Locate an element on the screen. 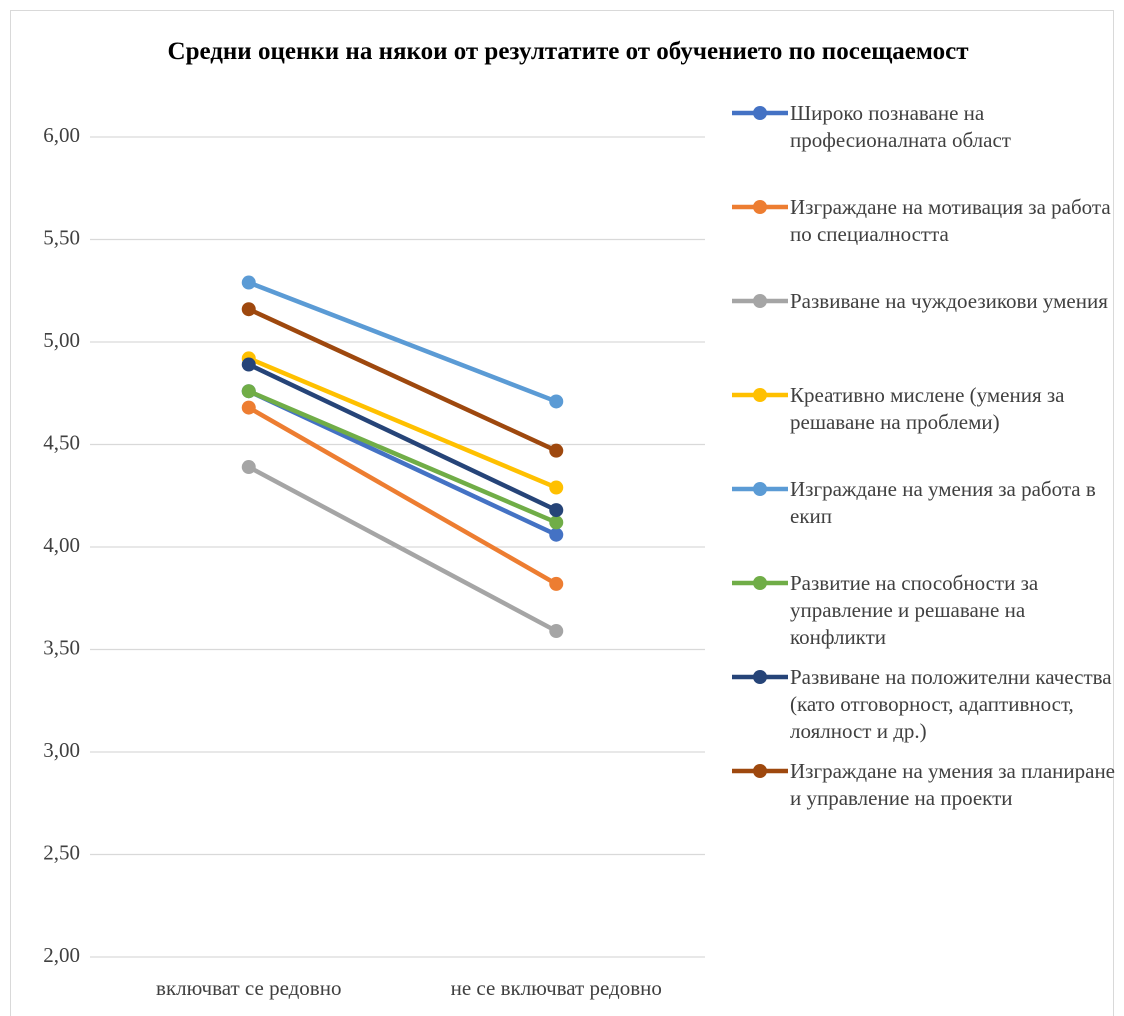  y-tick-label: 4,00 is located at coordinates (61, 545).